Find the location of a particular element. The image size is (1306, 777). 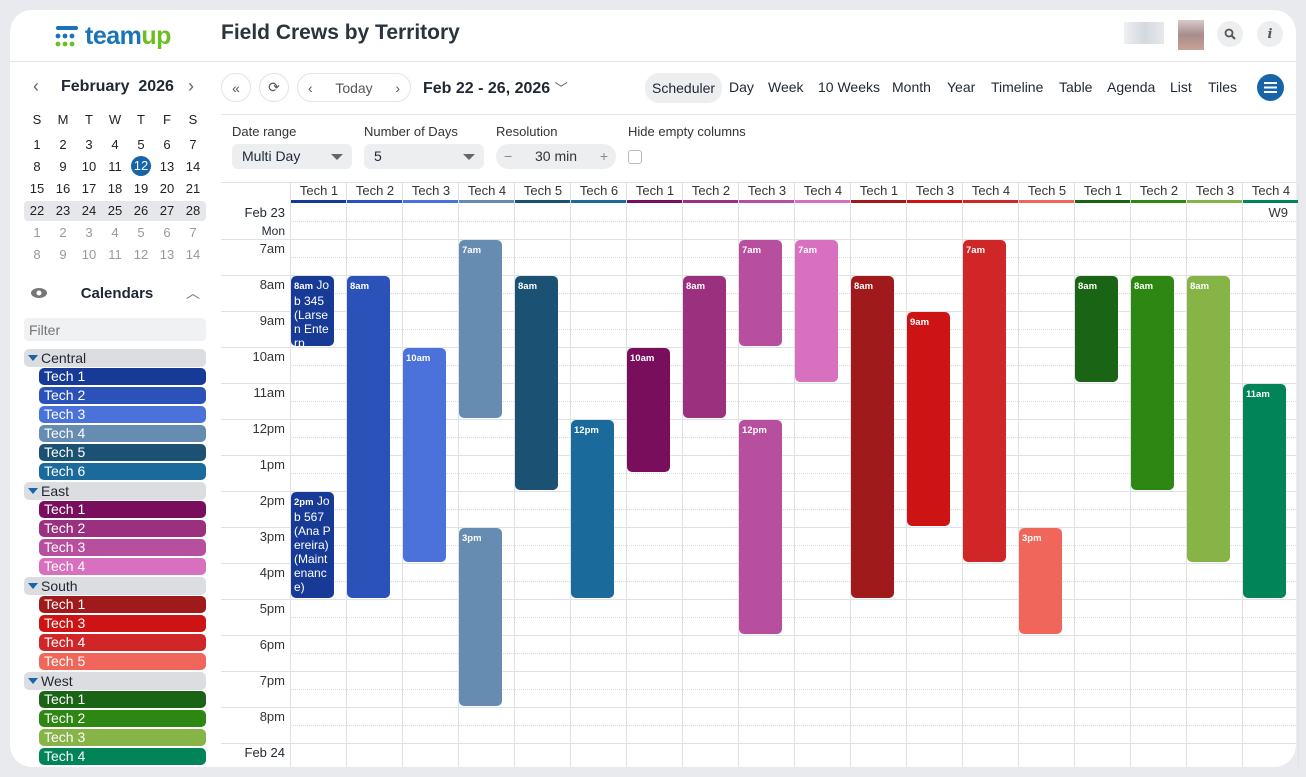

event: 11am is located at coordinates (1264, 491).